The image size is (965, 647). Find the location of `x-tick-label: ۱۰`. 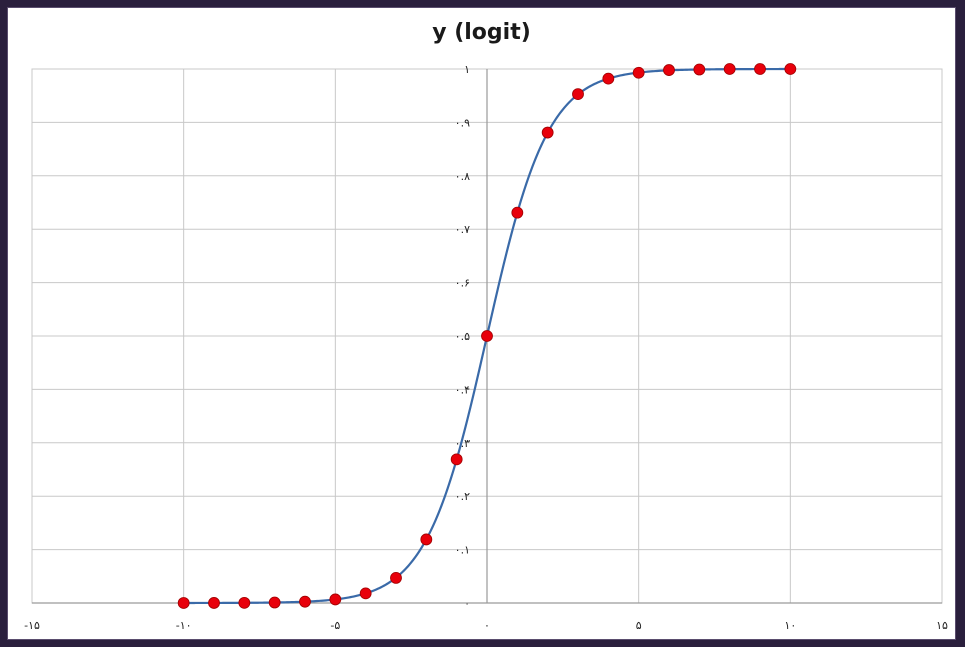

x-tick-label: ۱۰ is located at coordinates (790, 625).